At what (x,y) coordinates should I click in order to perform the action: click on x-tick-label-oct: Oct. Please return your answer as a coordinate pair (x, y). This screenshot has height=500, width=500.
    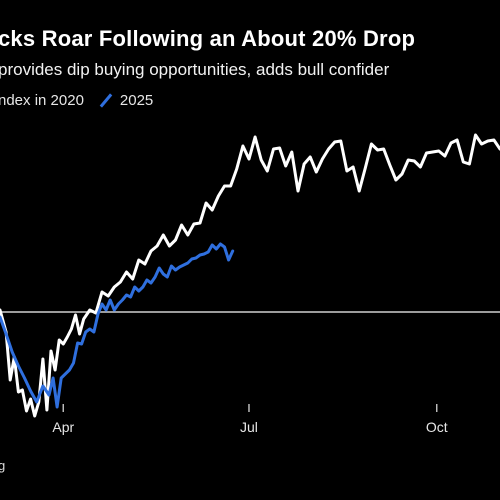
    Looking at the image, I should click on (437, 427).